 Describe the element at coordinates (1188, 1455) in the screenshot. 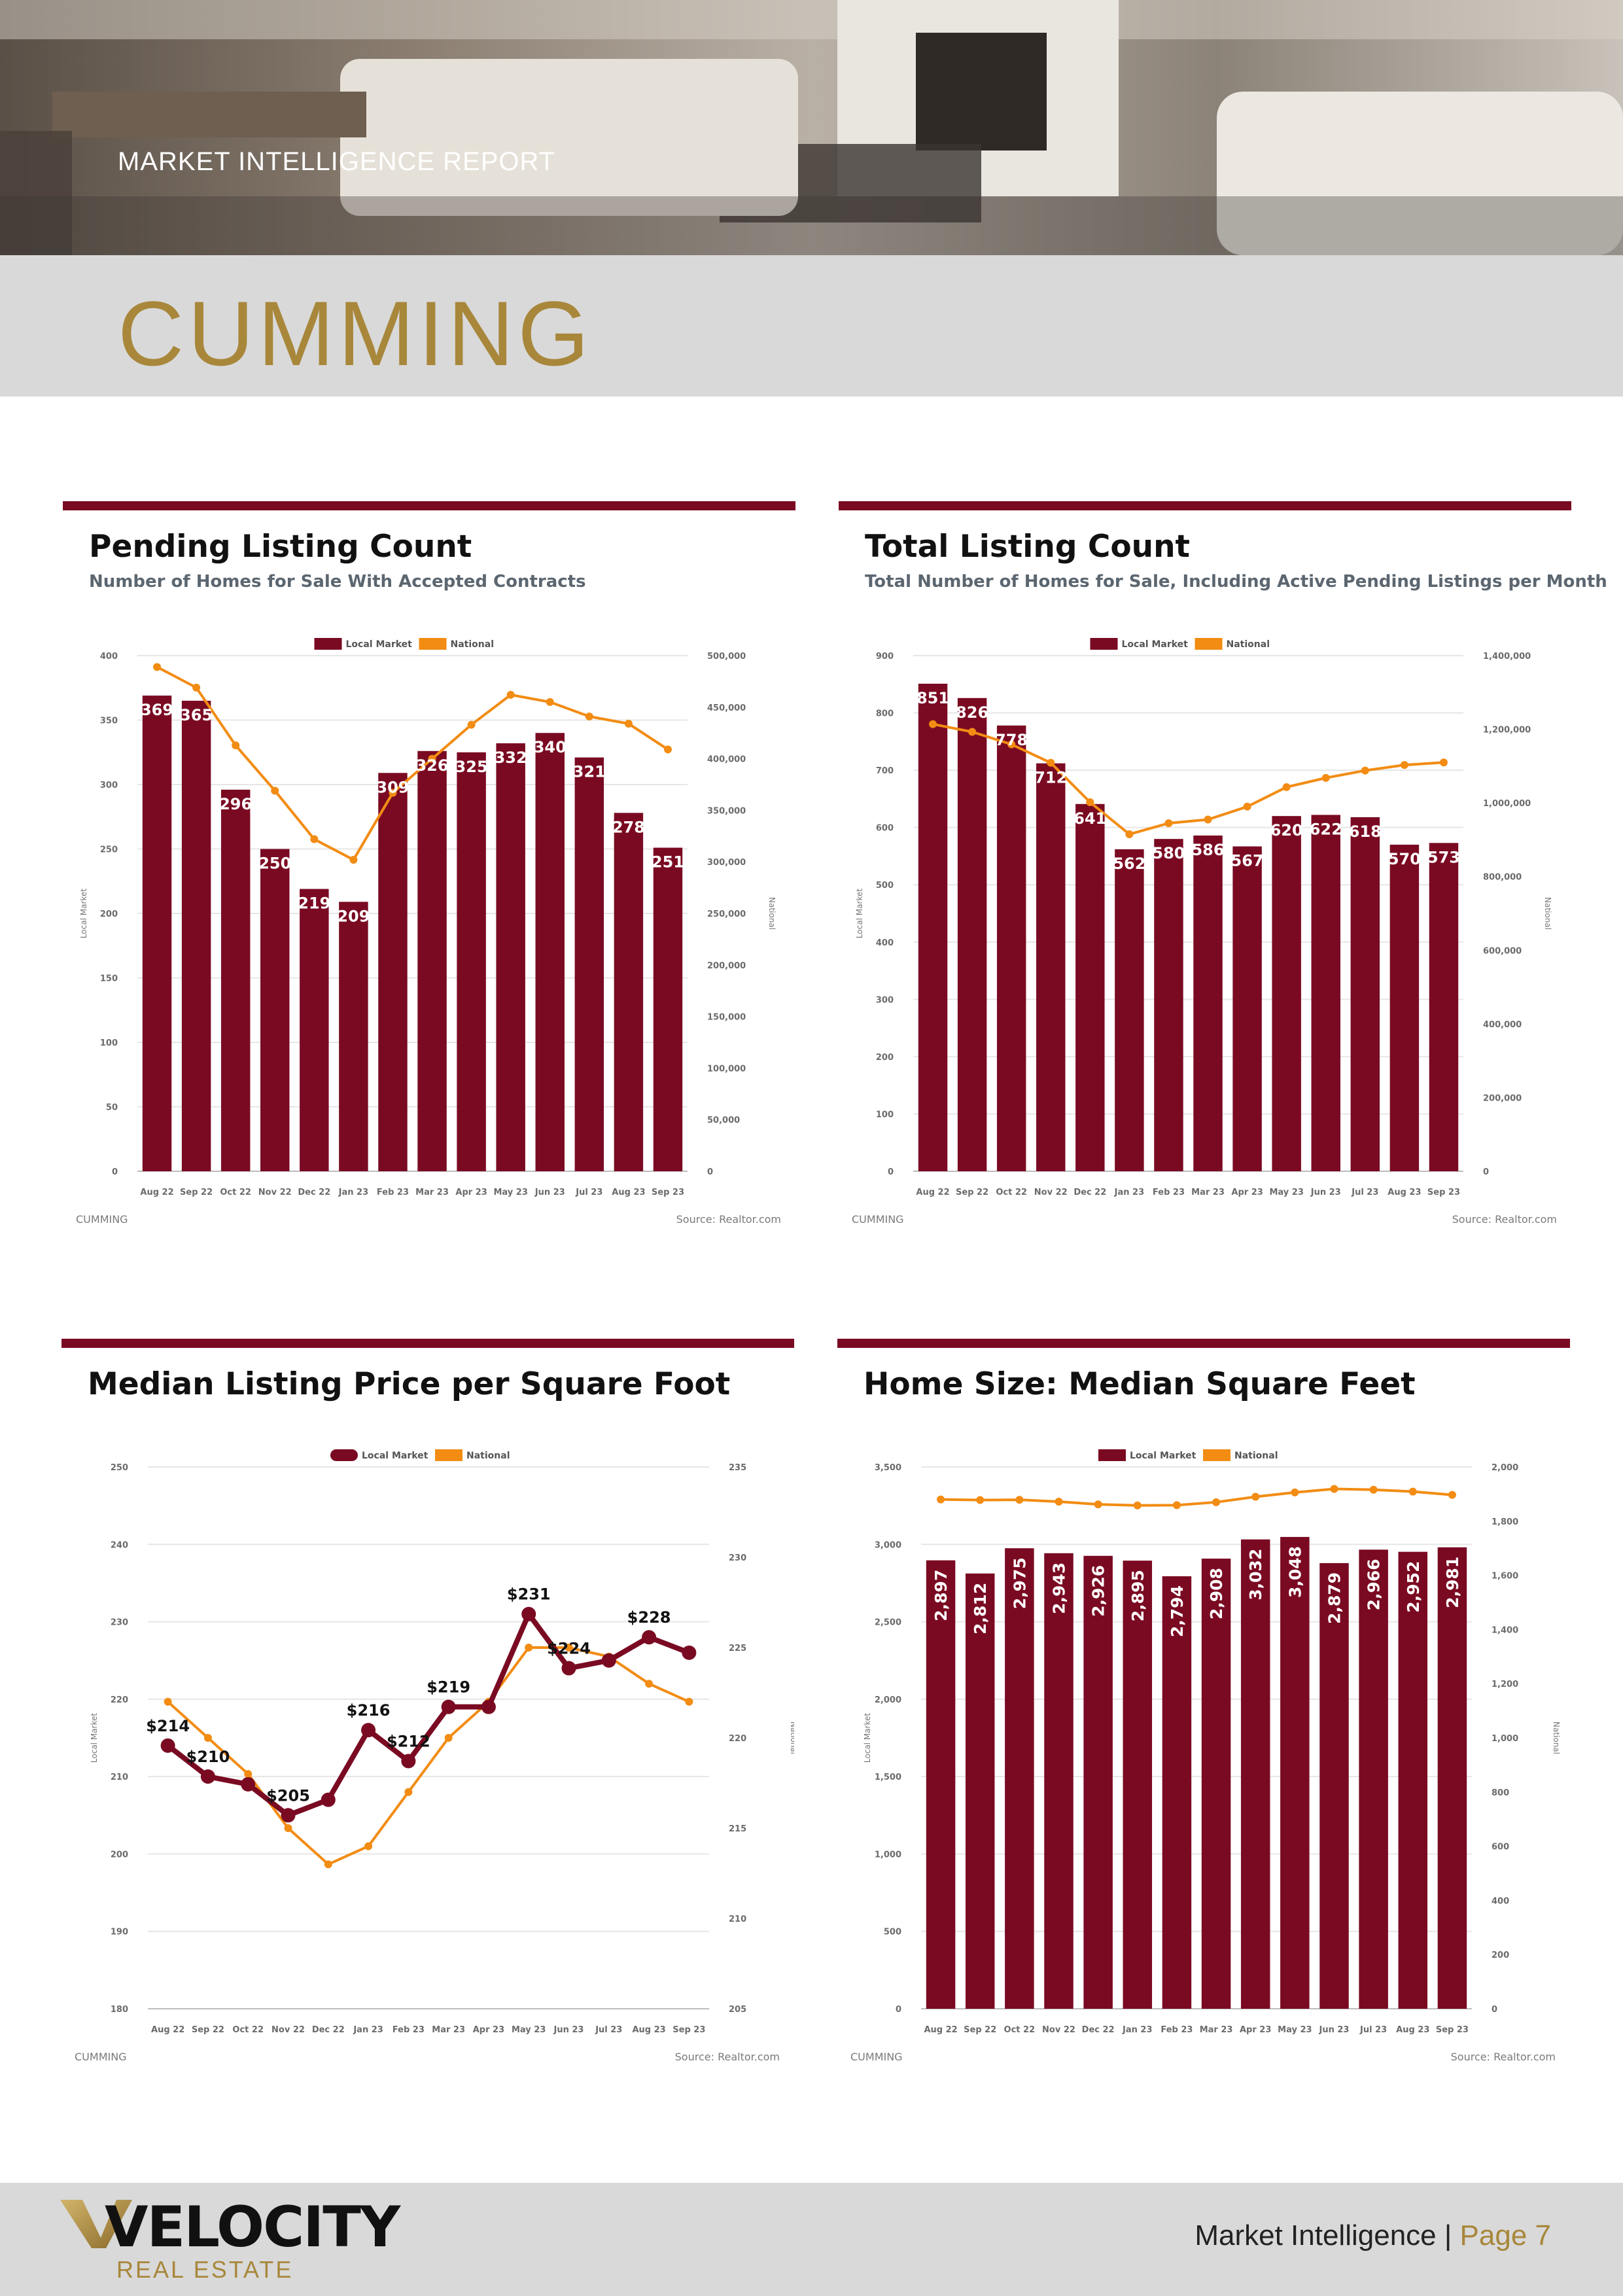

I see `chart-legend: Local Market National` at that location.